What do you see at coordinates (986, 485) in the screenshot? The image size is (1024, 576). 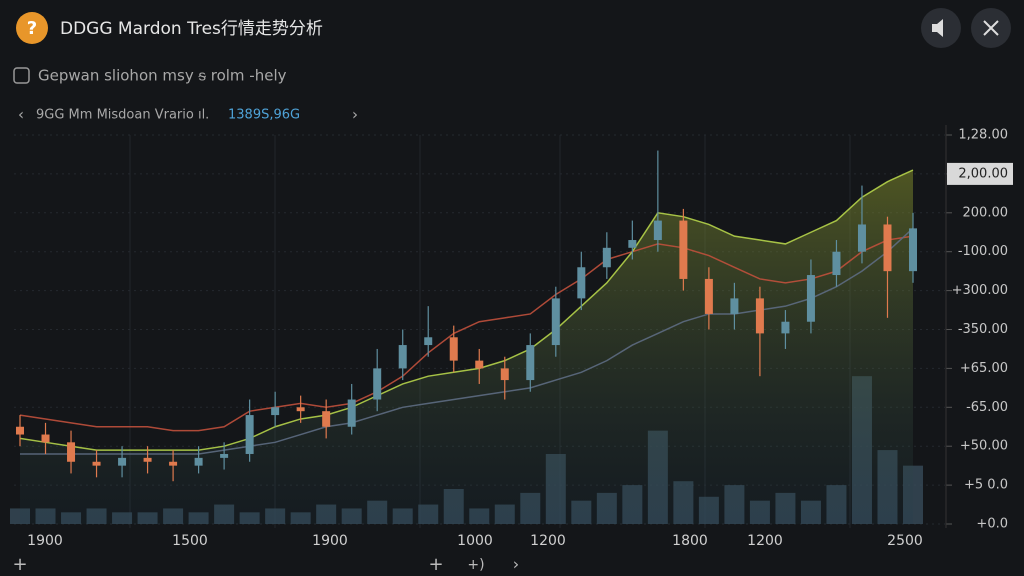 I see `y-tick-label: +5 0.0` at bounding box center [986, 485].